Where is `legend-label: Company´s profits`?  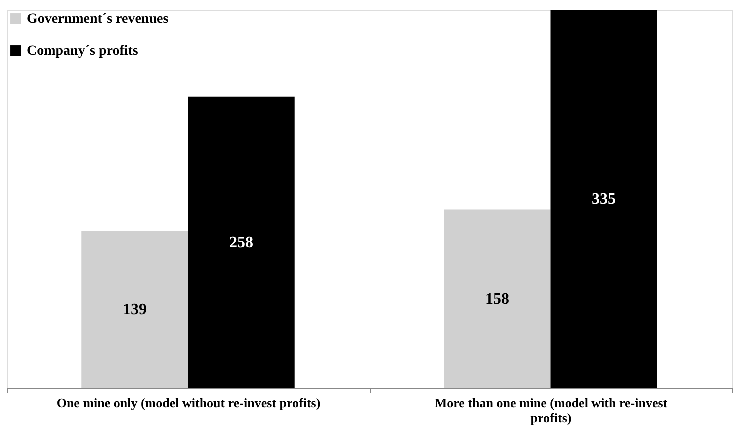 legend-label: Company´s profits is located at coordinates (83, 51).